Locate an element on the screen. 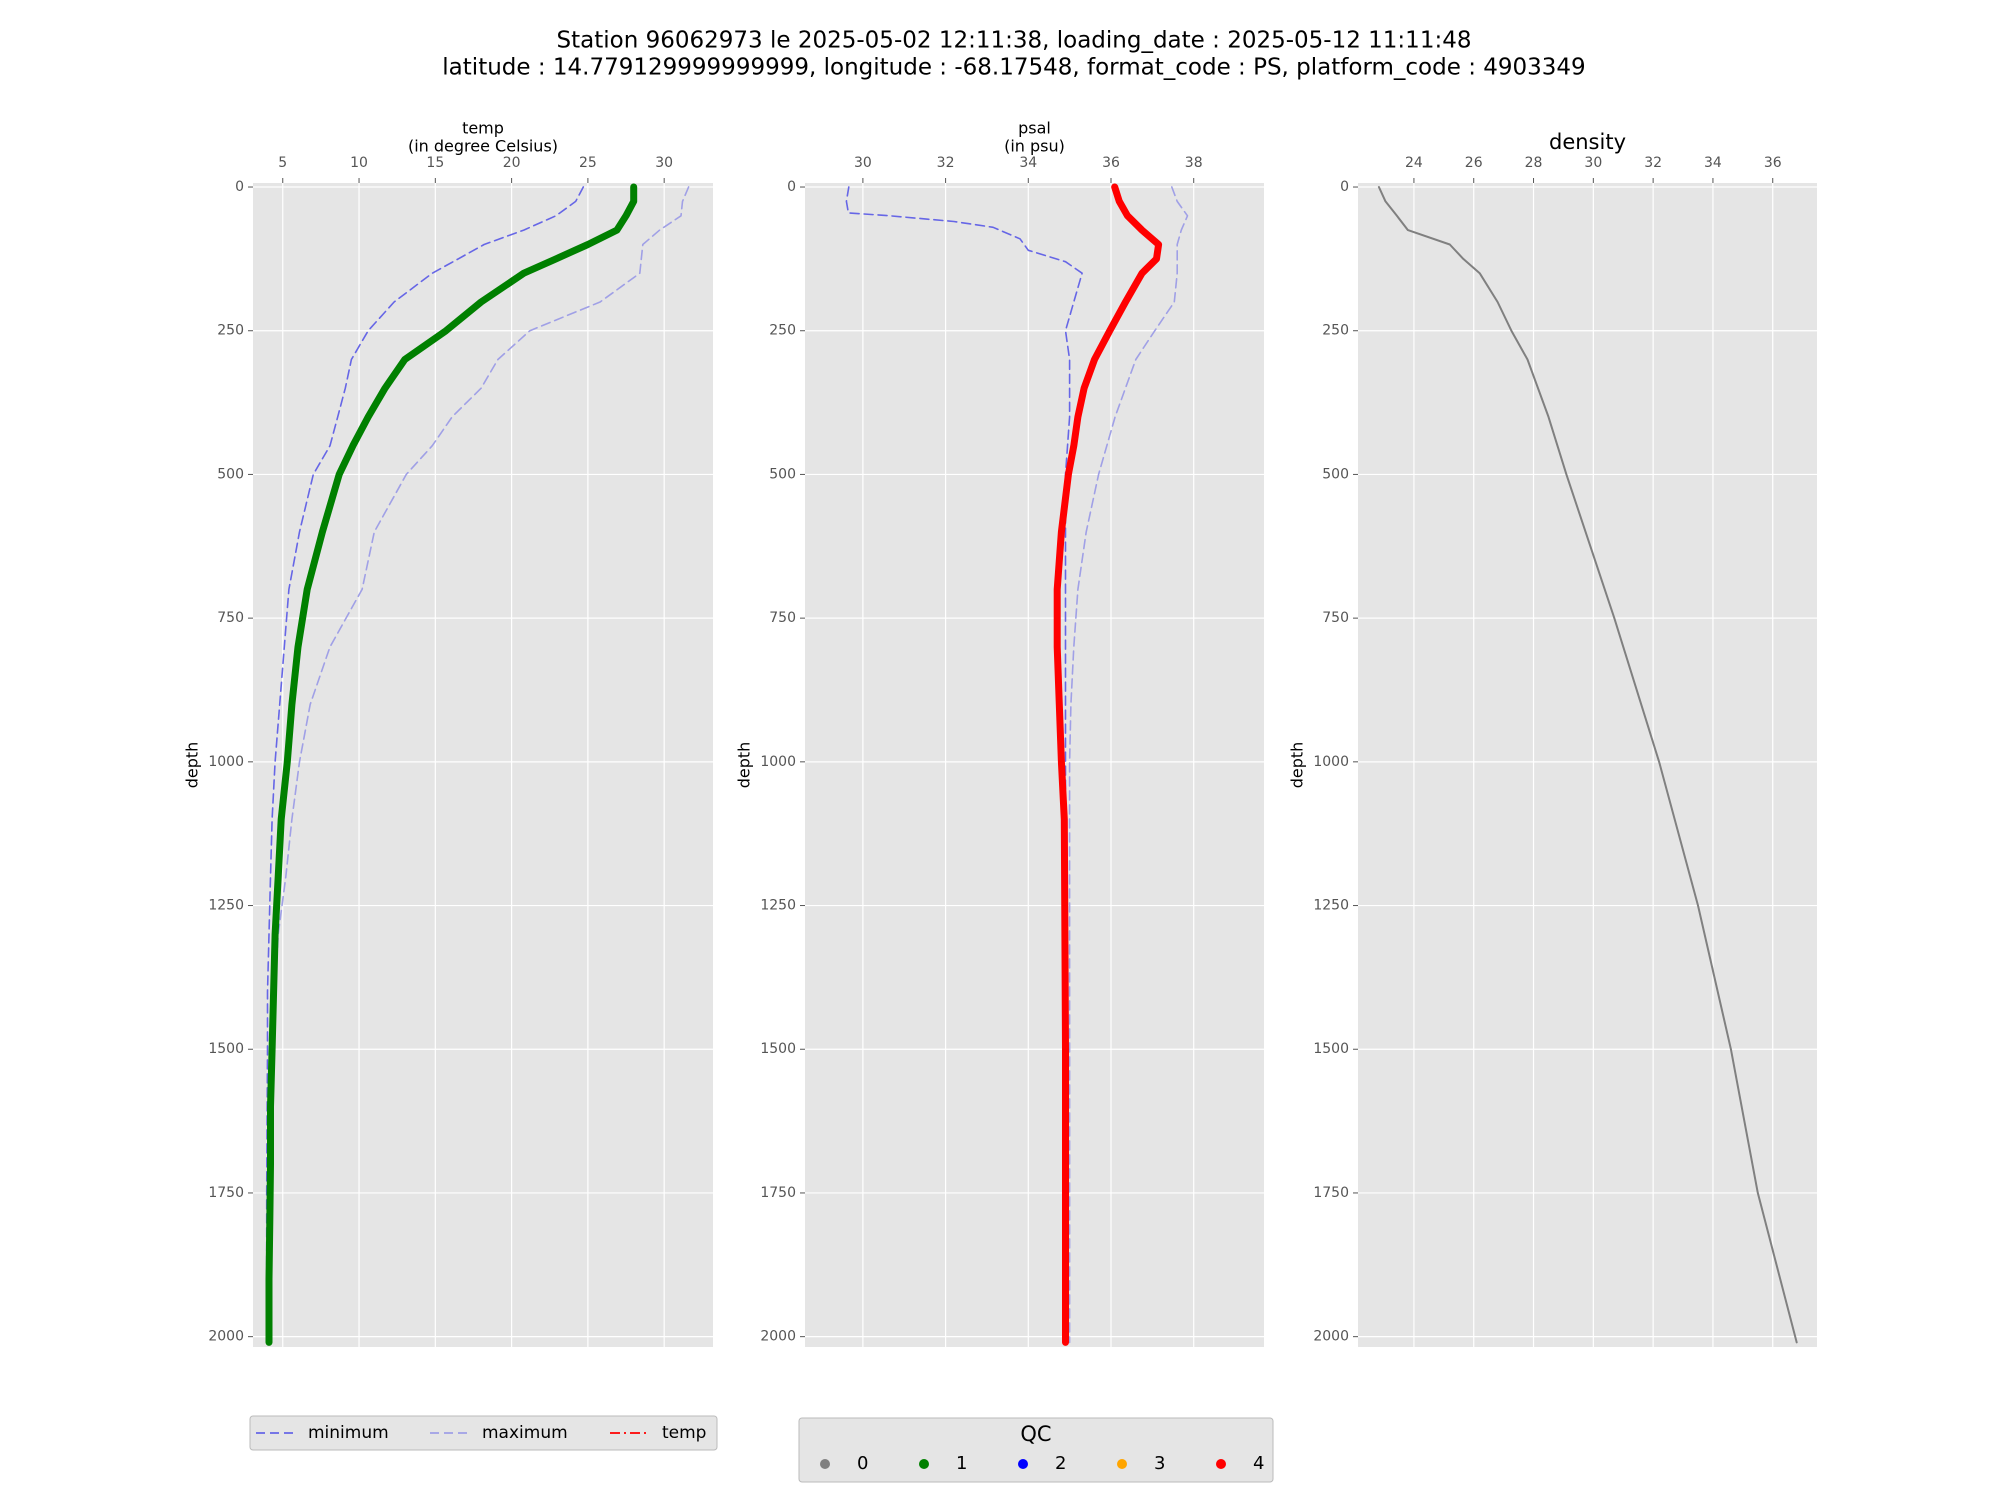 The width and height of the screenshot is (2000, 1500). legend-label: minimum is located at coordinates (348, 1433).